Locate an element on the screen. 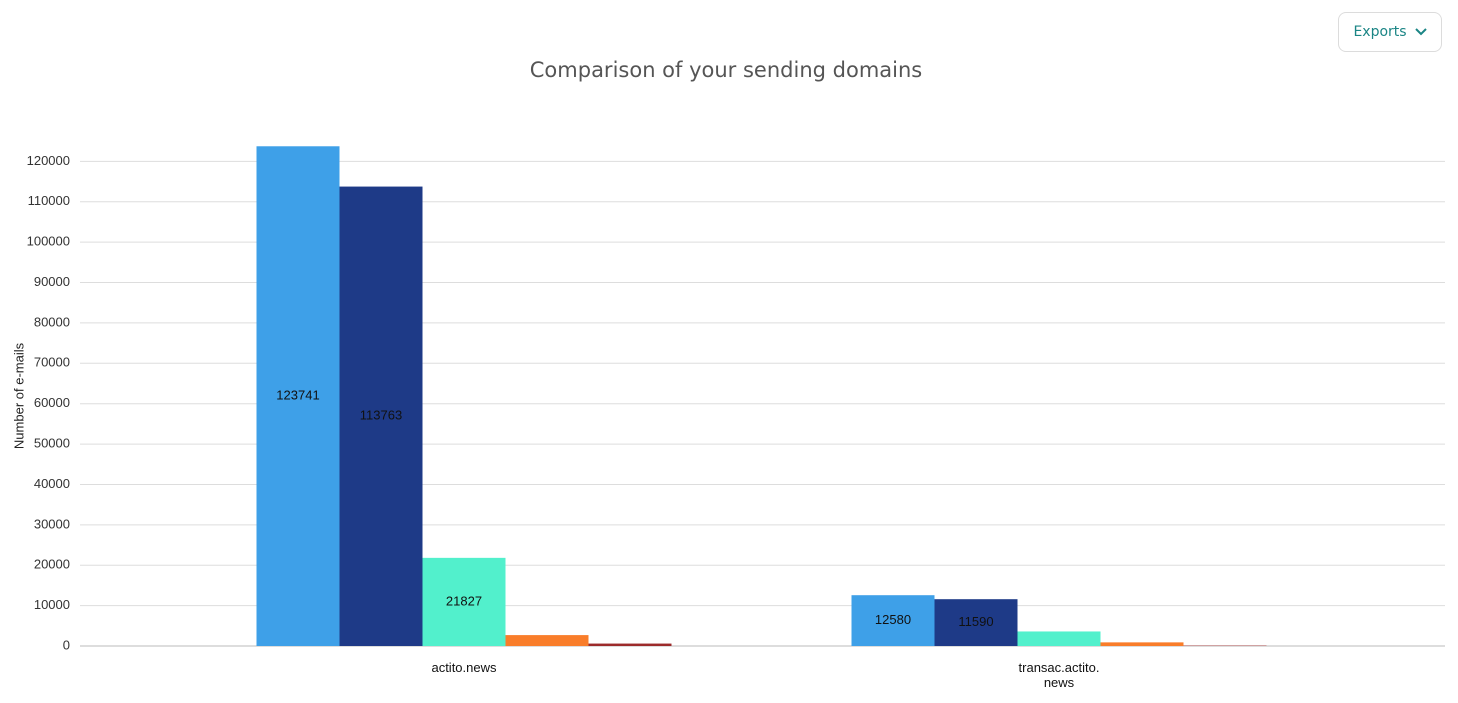  y-tick-label: 60000 is located at coordinates (52, 402).